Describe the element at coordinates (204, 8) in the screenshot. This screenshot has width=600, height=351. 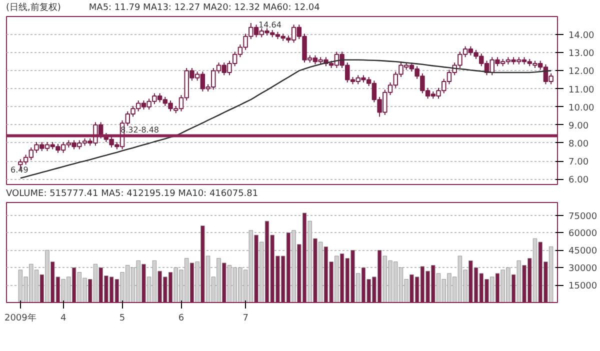
I see `text: MA5: 11.79 MA13: 12.27 MA20: 12.32 MA60: 12.04` at that location.